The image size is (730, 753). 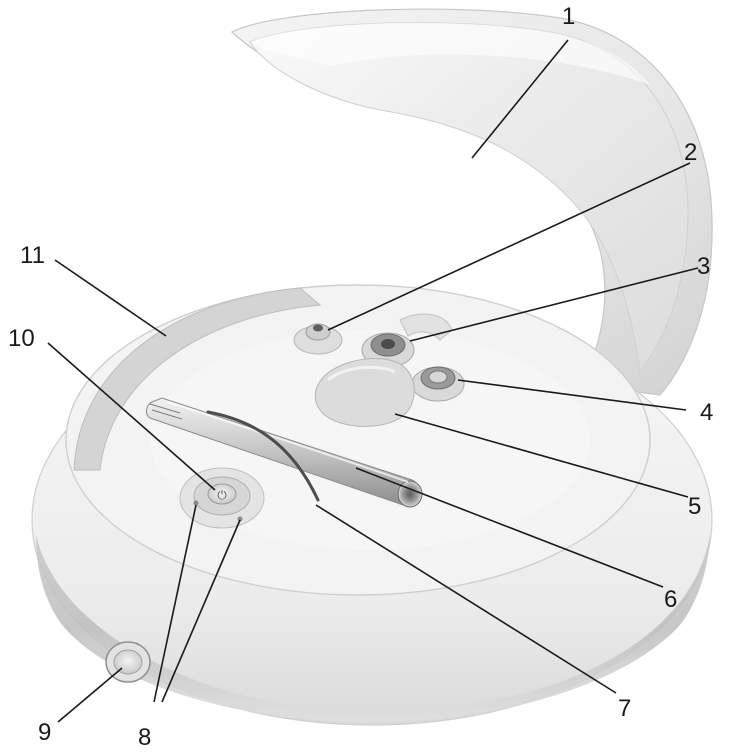 What do you see at coordinates (222, 495) in the screenshot?
I see `power-icon: ⏻` at bounding box center [222, 495].